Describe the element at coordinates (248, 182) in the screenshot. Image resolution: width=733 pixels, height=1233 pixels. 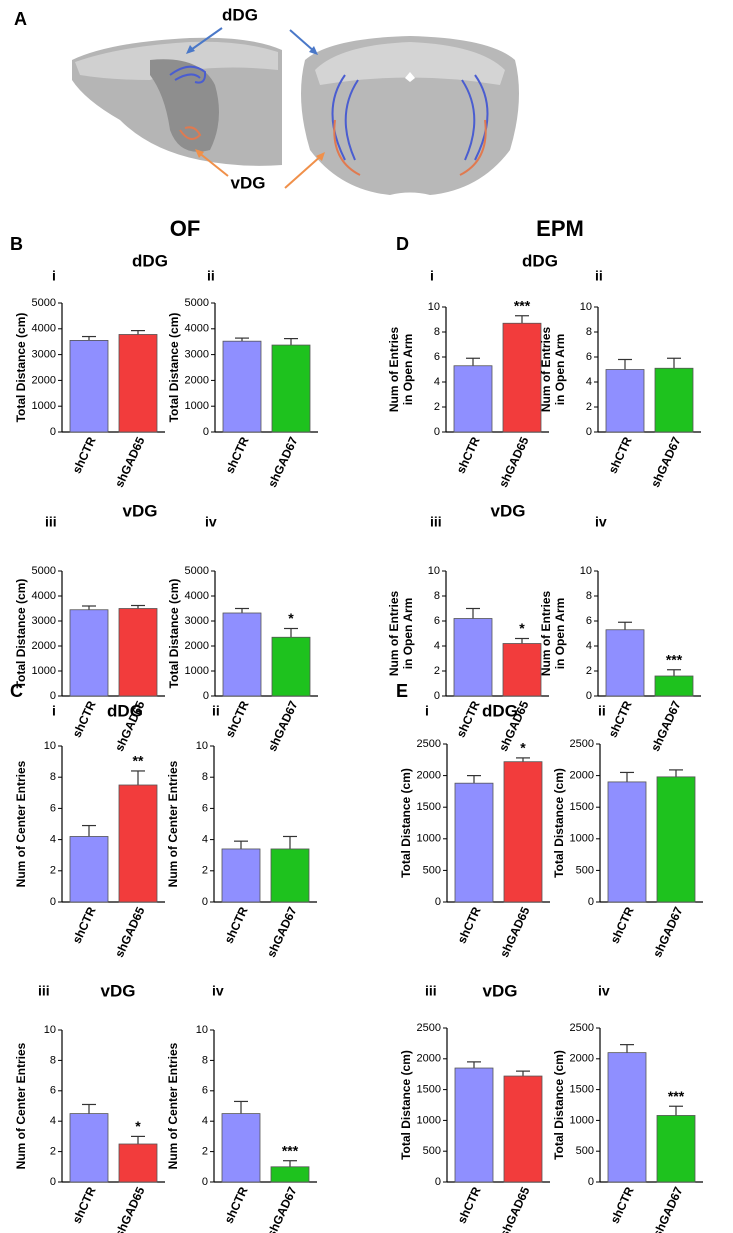
I see `ventral-label: vDG` at that location.